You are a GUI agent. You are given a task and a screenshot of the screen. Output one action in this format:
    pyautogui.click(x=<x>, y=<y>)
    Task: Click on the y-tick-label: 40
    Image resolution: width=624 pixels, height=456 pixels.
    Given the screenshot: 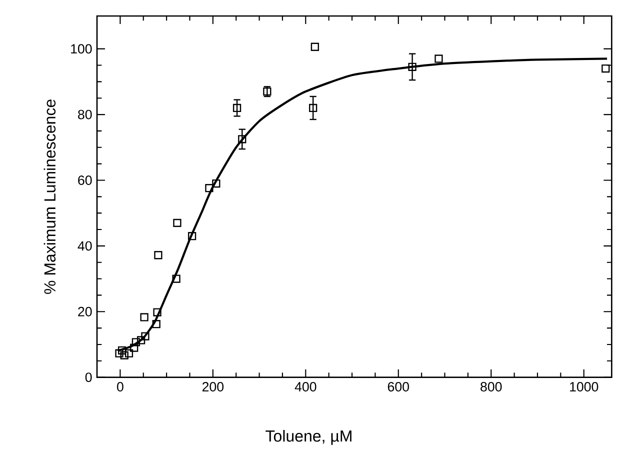 What is the action you would take?
    pyautogui.click(x=85, y=246)
    